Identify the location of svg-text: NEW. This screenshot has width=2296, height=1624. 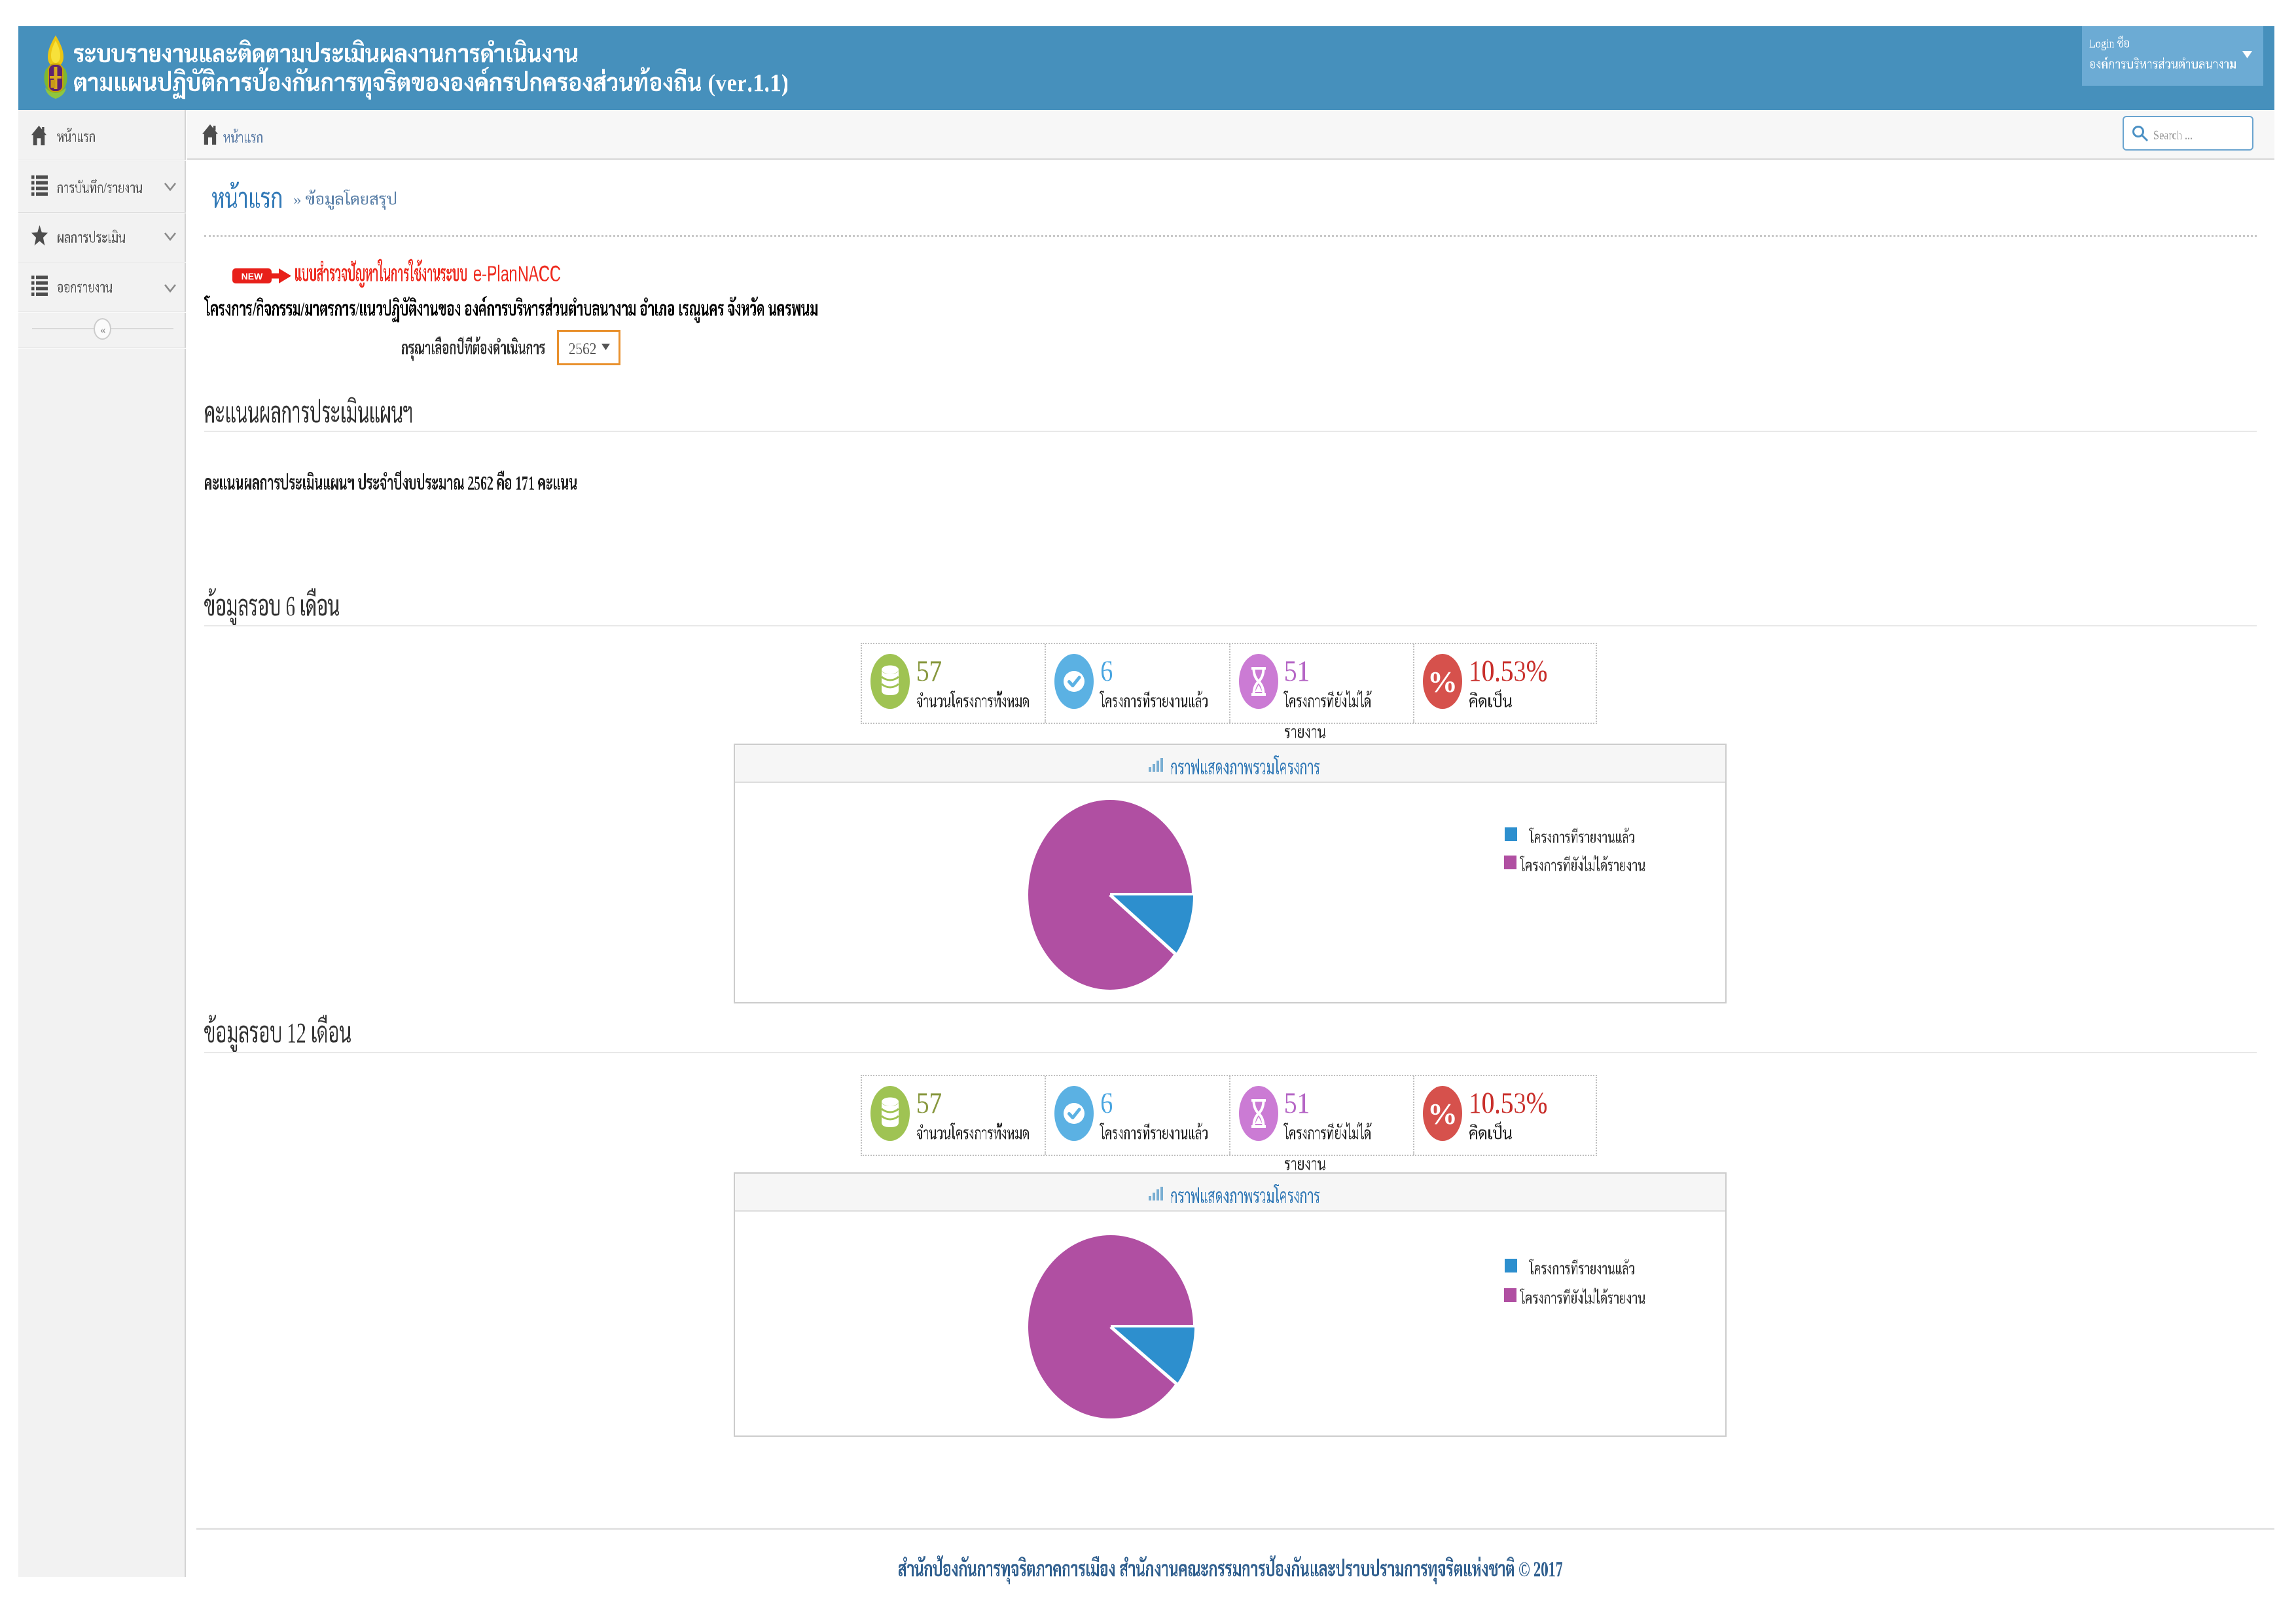
(252, 276).